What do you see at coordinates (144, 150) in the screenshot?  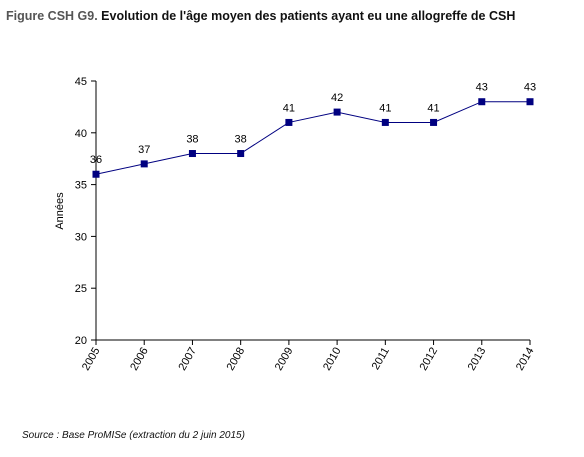 I see `data-label: 37` at bounding box center [144, 150].